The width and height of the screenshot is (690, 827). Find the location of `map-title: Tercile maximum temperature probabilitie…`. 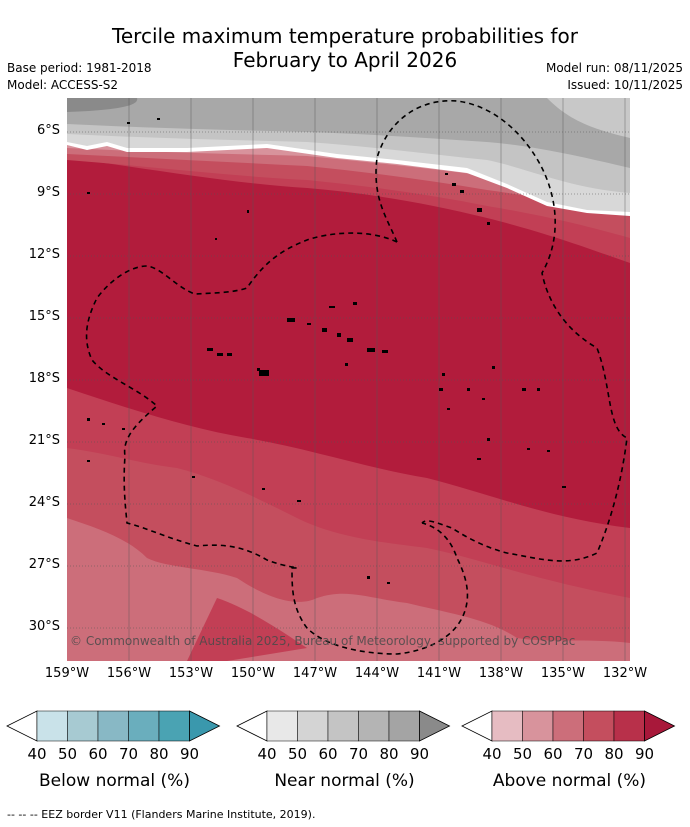

map-title: Tercile maximum temperature probabilitie… is located at coordinates (345, 48).